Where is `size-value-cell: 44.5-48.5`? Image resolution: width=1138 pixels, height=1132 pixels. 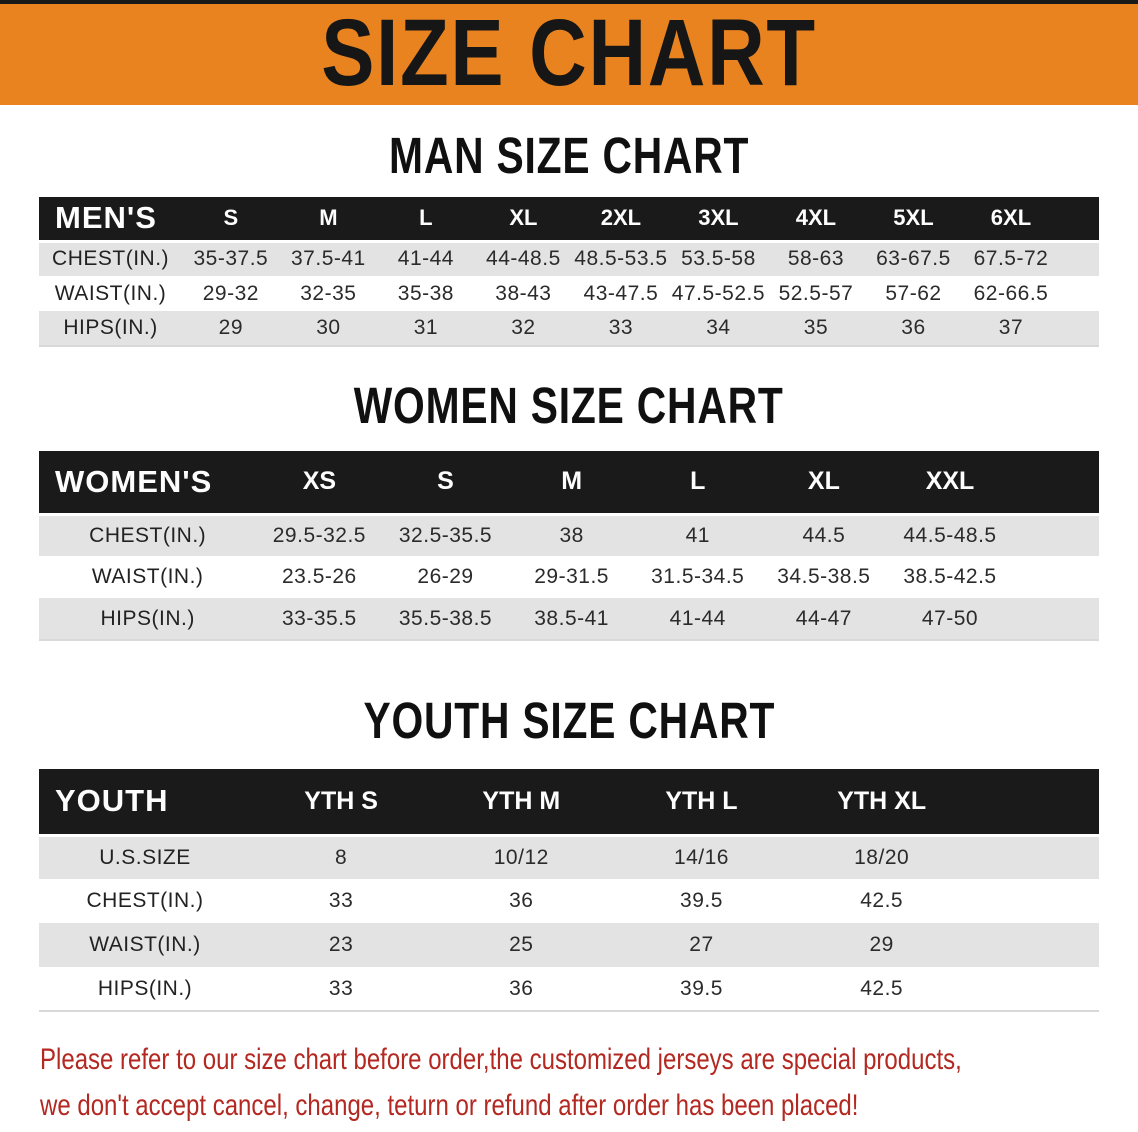
size-value-cell: 44.5-48.5 is located at coordinates (950, 535).